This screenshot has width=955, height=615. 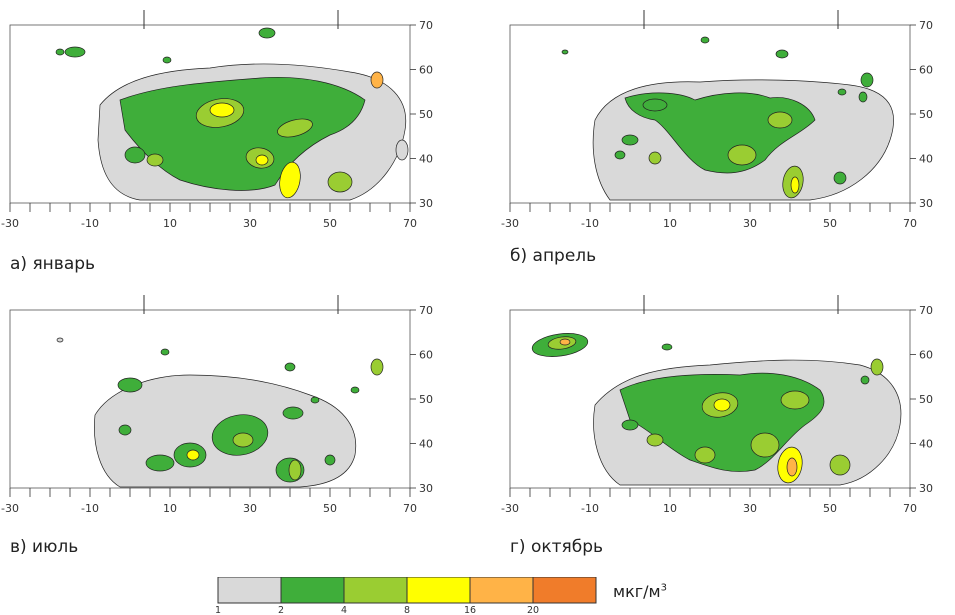 I want to click on legend-unit: мкг/м3, so click(x=640, y=591).